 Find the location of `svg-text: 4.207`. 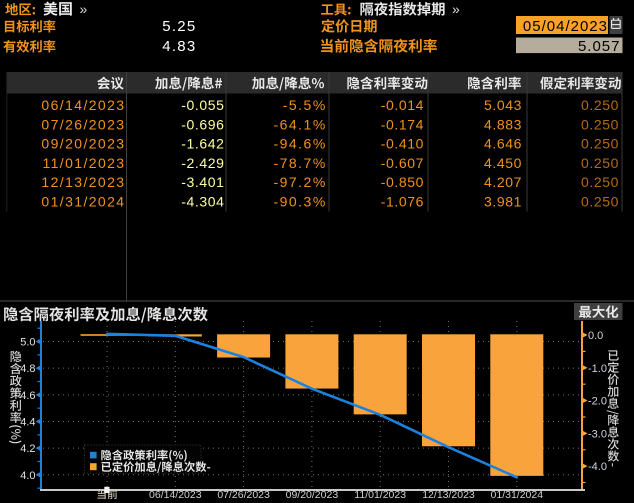

svg-text: 4.207 is located at coordinates (503, 182).